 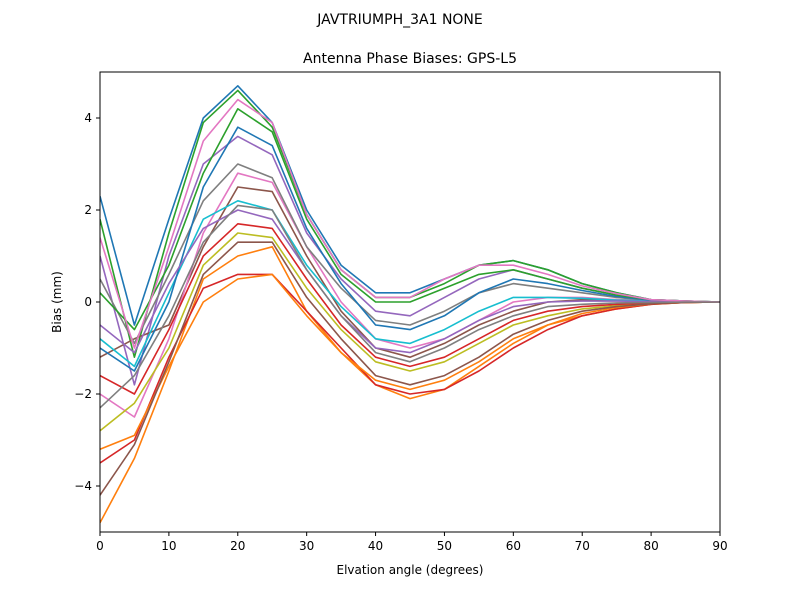 What do you see at coordinates (650, 546) in the screenshot?
I see `x-tick-label: 80` at bounding box center [650, 546].